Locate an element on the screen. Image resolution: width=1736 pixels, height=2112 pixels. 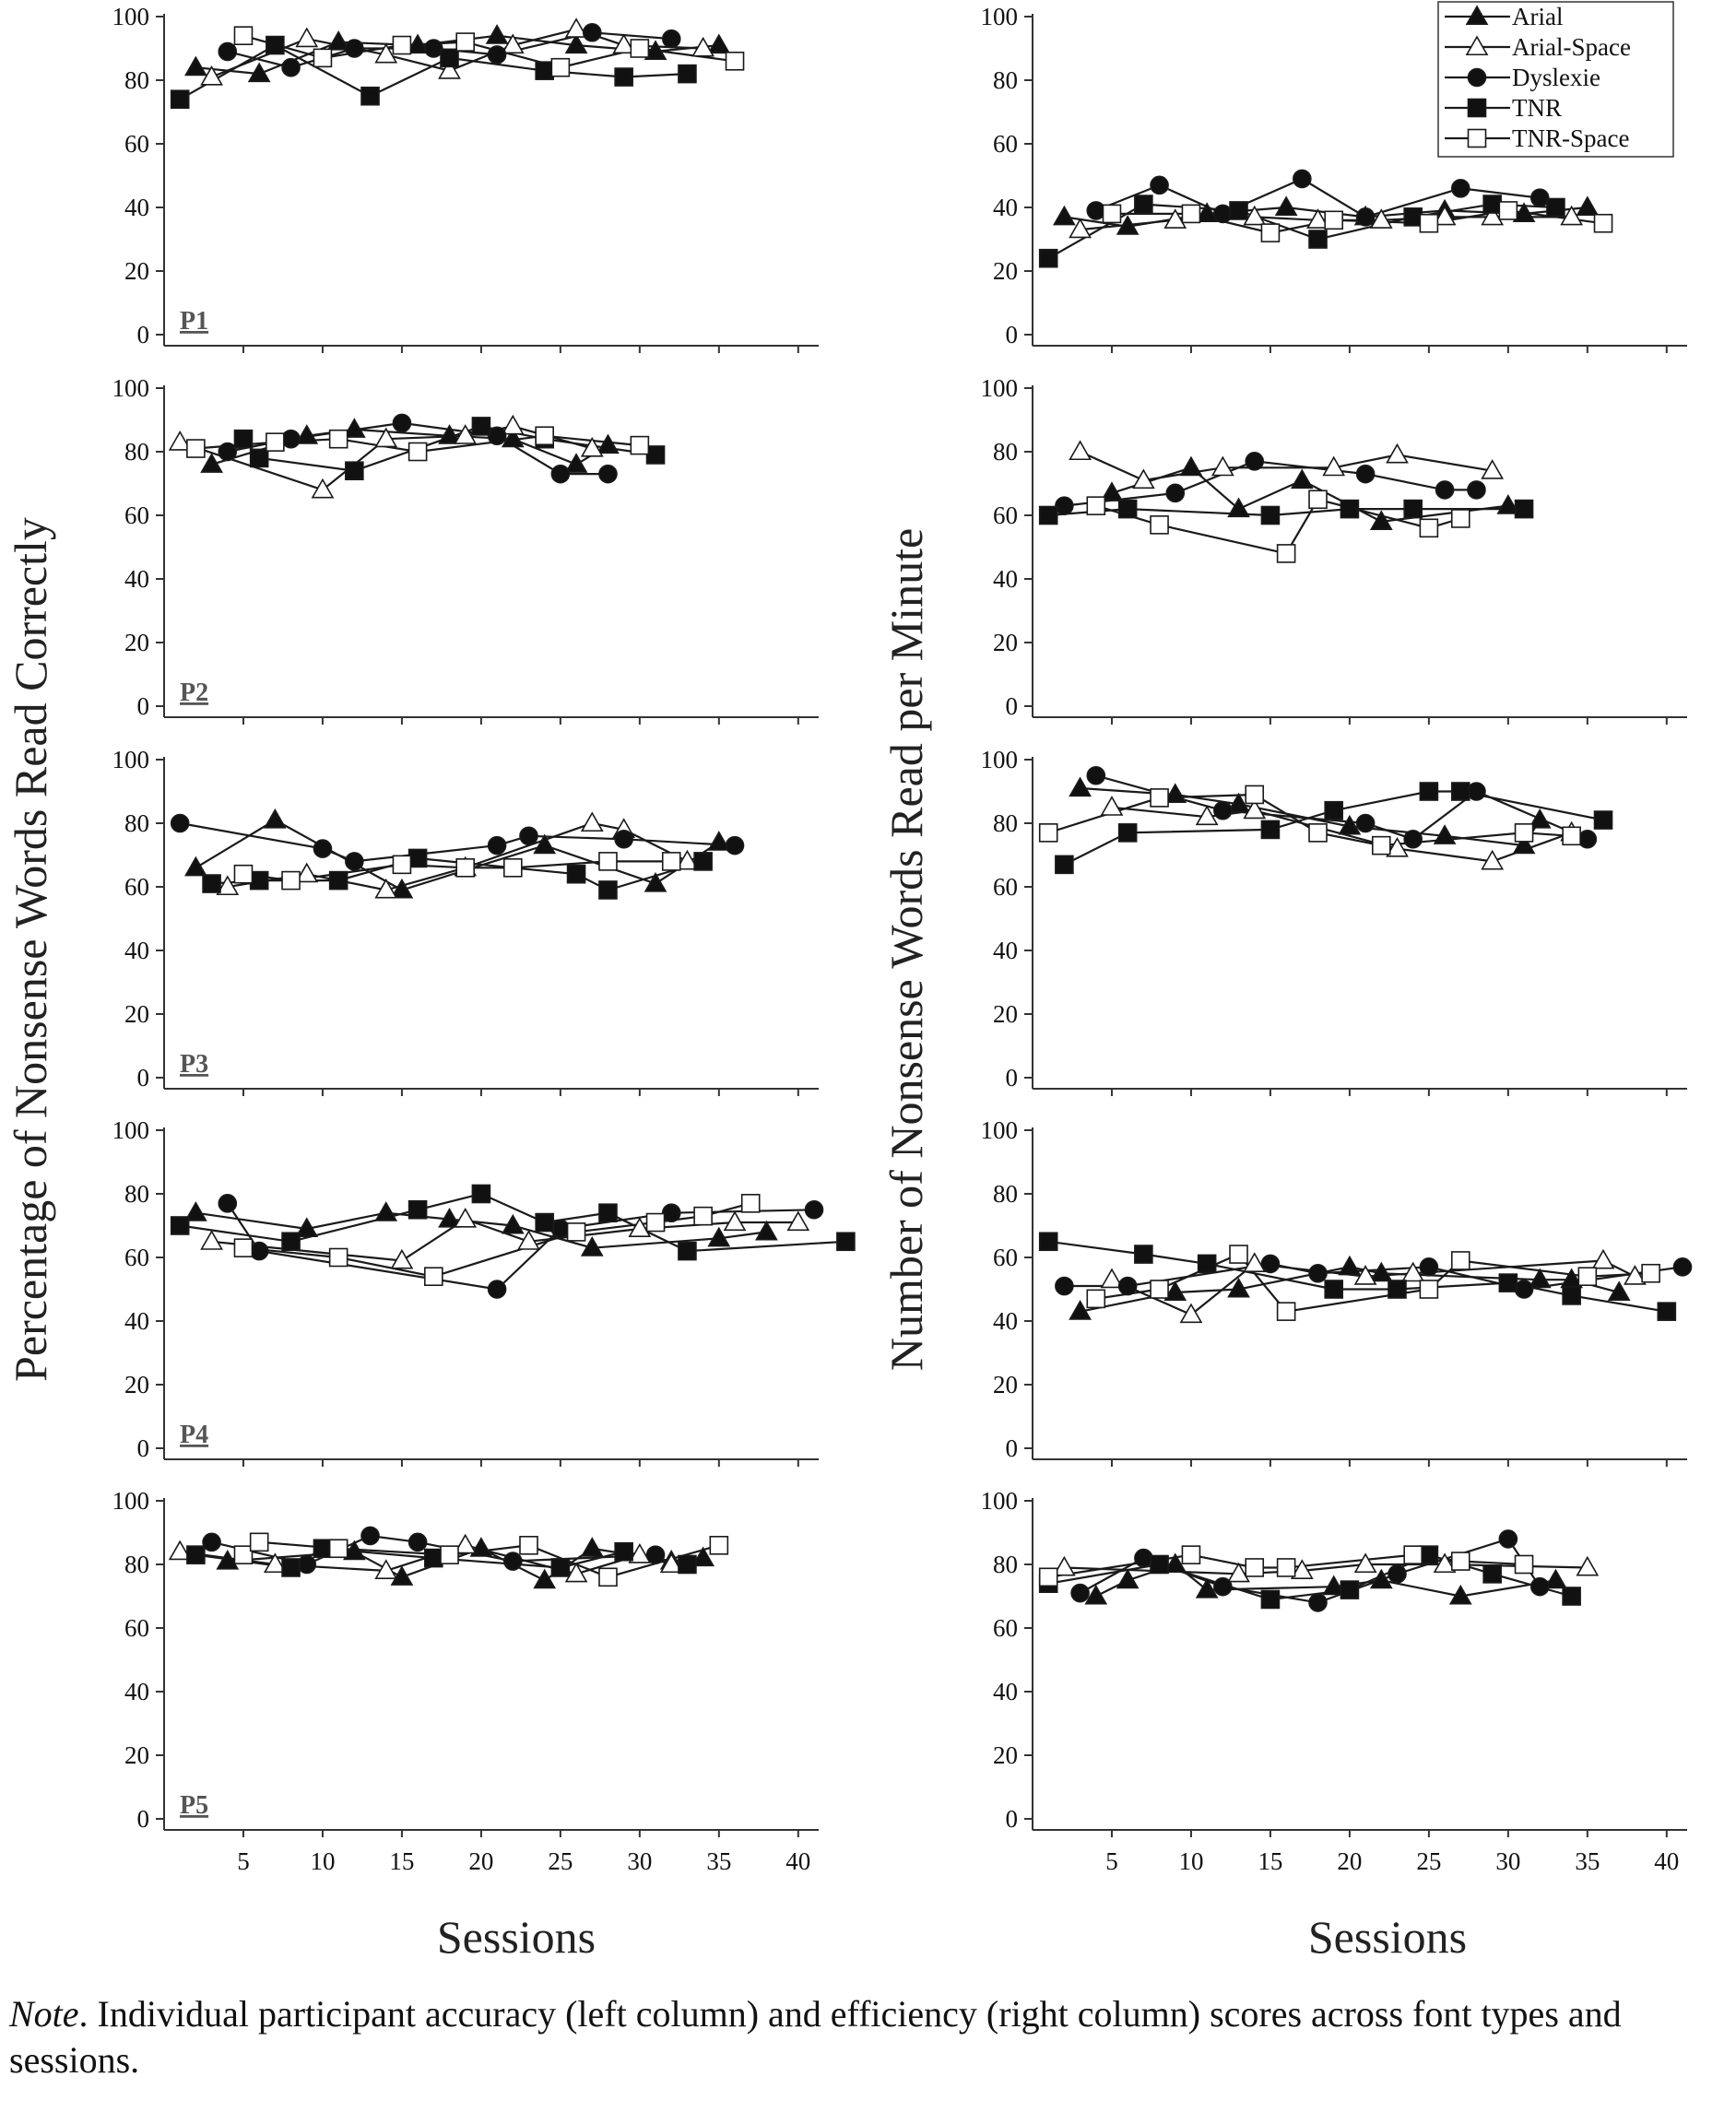
panel-label: P2 is located at coordinates (194, 692).